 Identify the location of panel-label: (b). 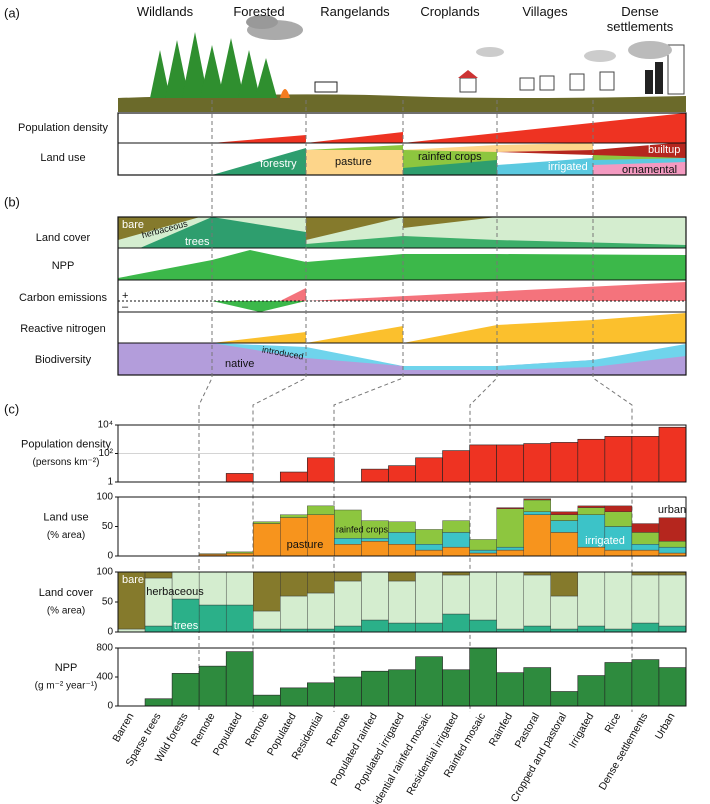
(12, 201).